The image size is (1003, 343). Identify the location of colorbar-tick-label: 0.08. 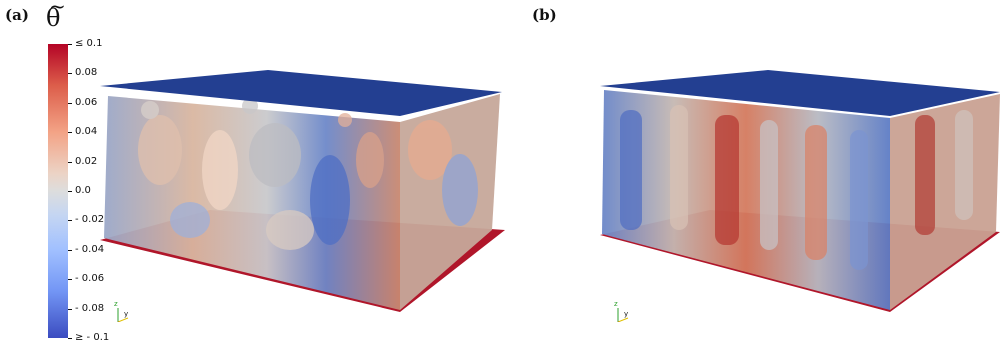
(86, 73).